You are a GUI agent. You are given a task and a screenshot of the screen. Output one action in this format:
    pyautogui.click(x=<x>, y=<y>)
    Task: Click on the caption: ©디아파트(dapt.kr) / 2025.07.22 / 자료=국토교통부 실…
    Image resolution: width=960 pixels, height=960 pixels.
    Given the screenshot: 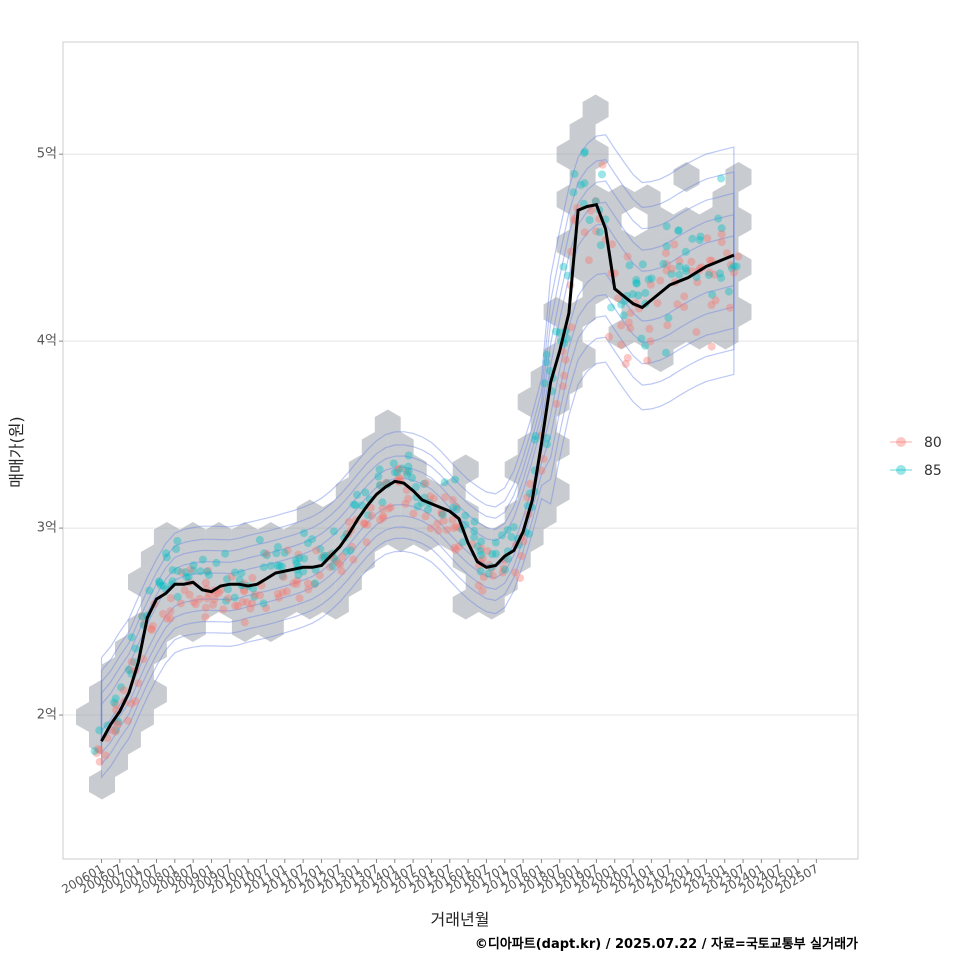 What is the action you would take?
    pyautogui.click(x=666, y=944)
    